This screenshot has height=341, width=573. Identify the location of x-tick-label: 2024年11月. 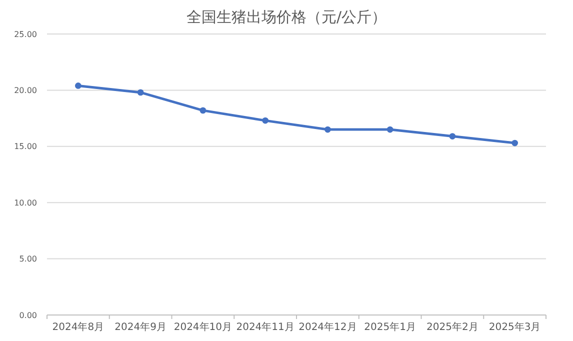
(265, 327).